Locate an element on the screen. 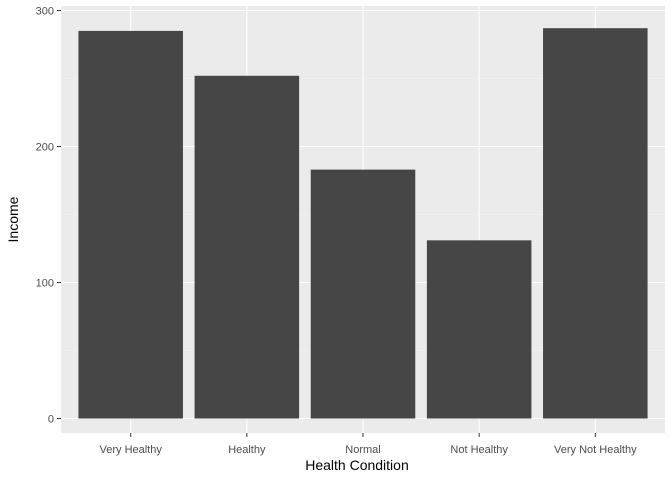  x-axis-title: Health Condition is located at coordinates (357, 465).